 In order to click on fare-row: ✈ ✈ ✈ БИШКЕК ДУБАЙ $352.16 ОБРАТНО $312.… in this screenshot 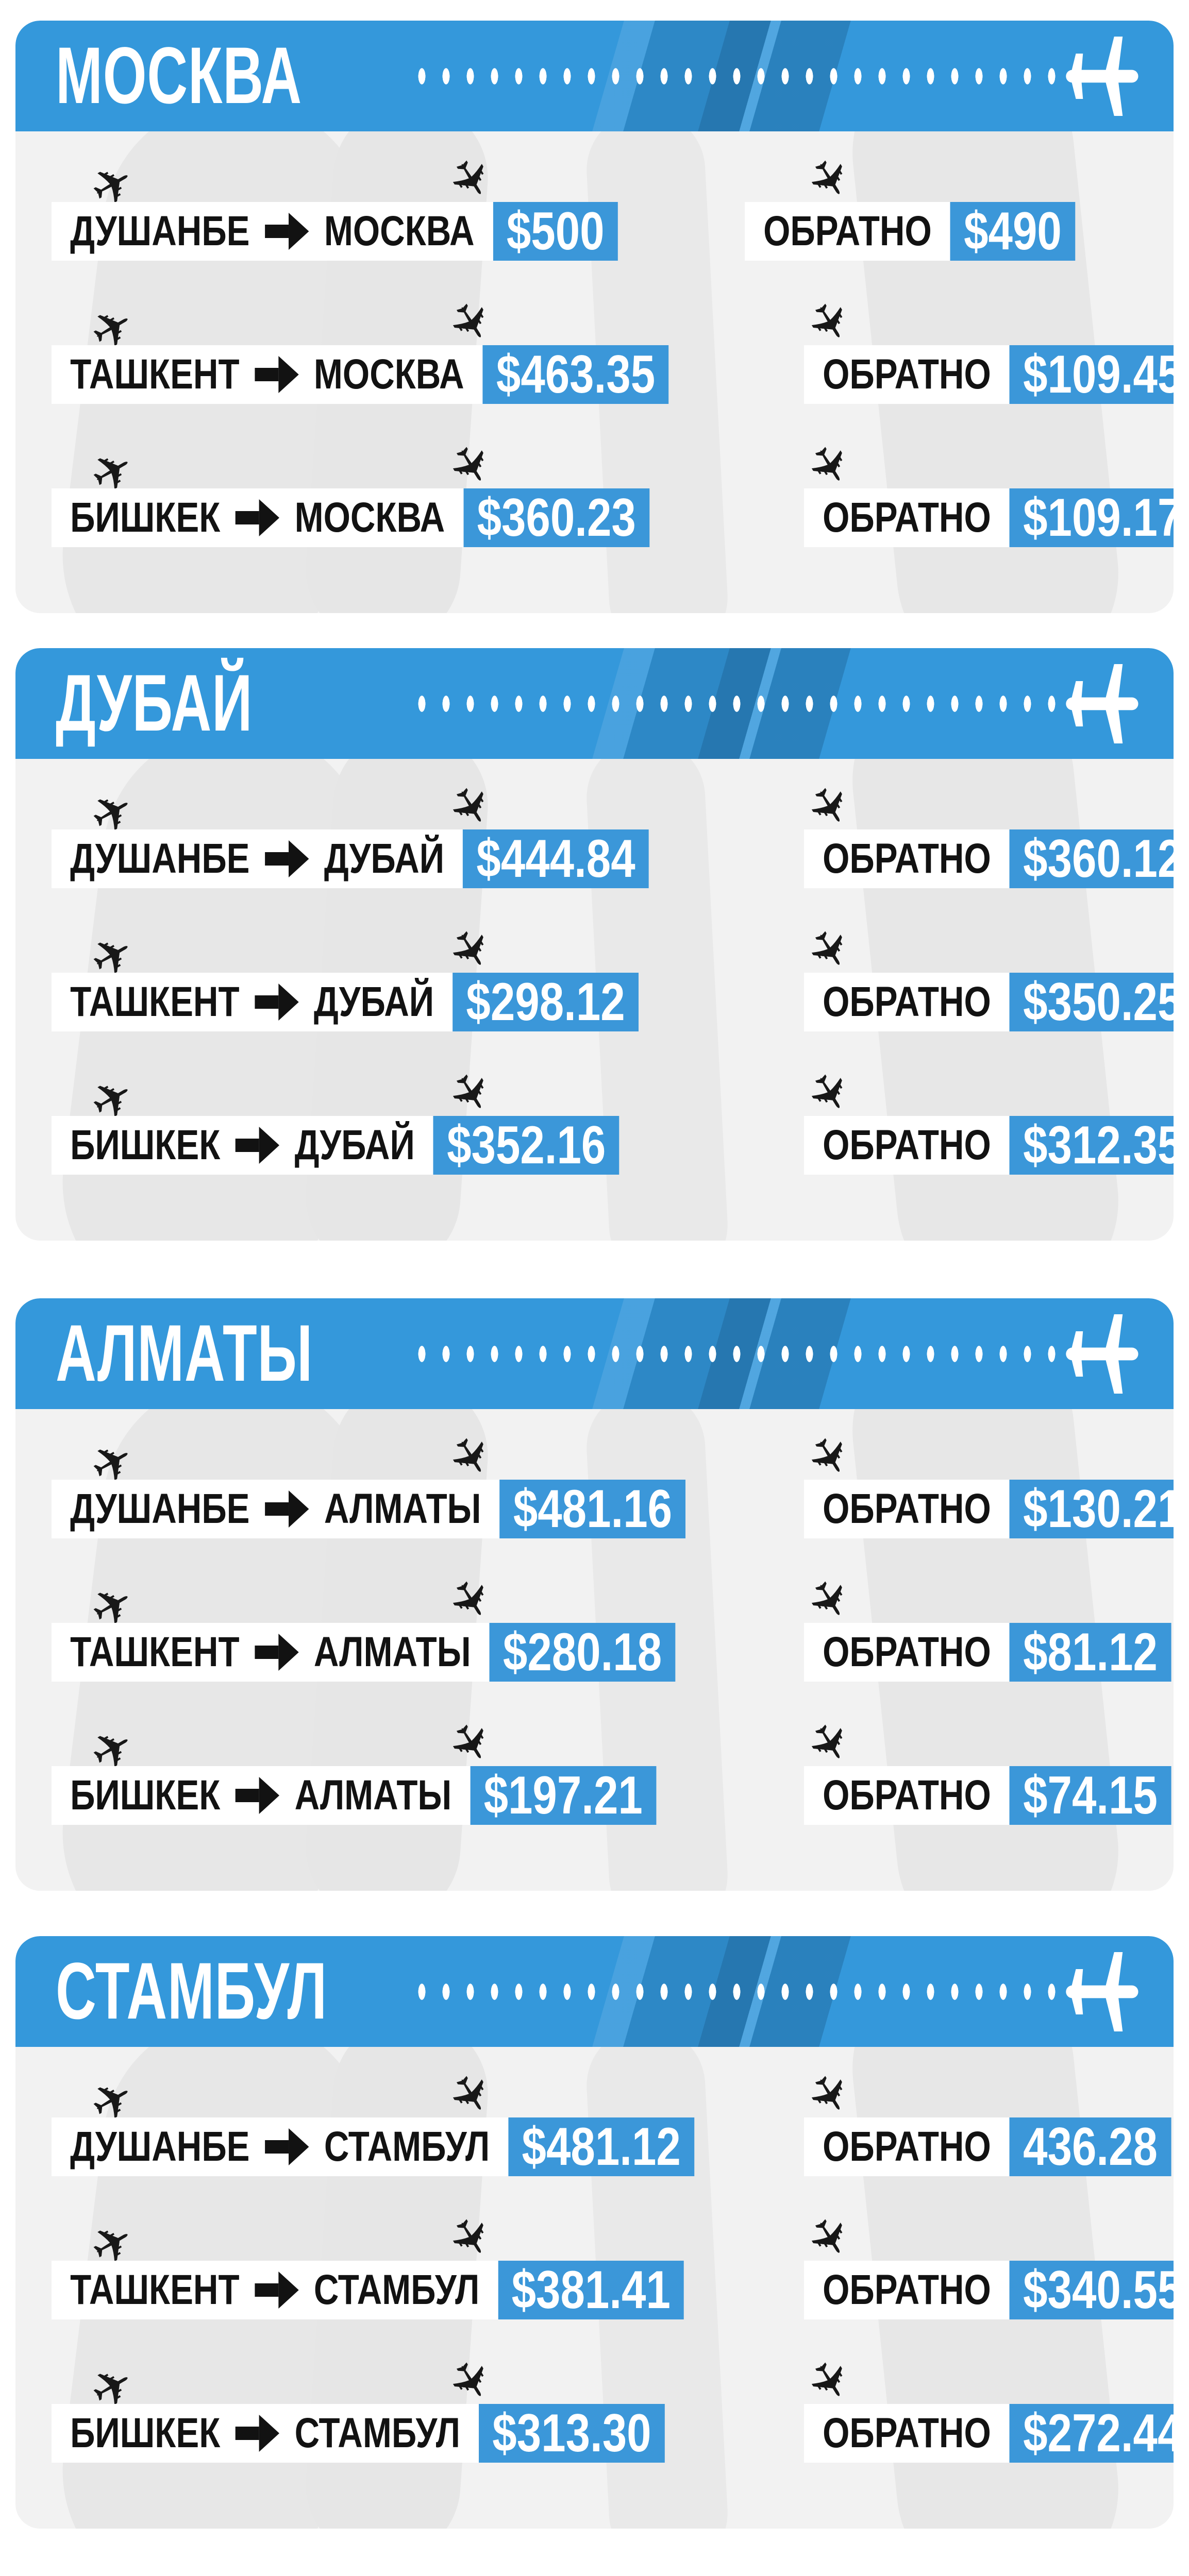, I will do `click(613, 1138)`.